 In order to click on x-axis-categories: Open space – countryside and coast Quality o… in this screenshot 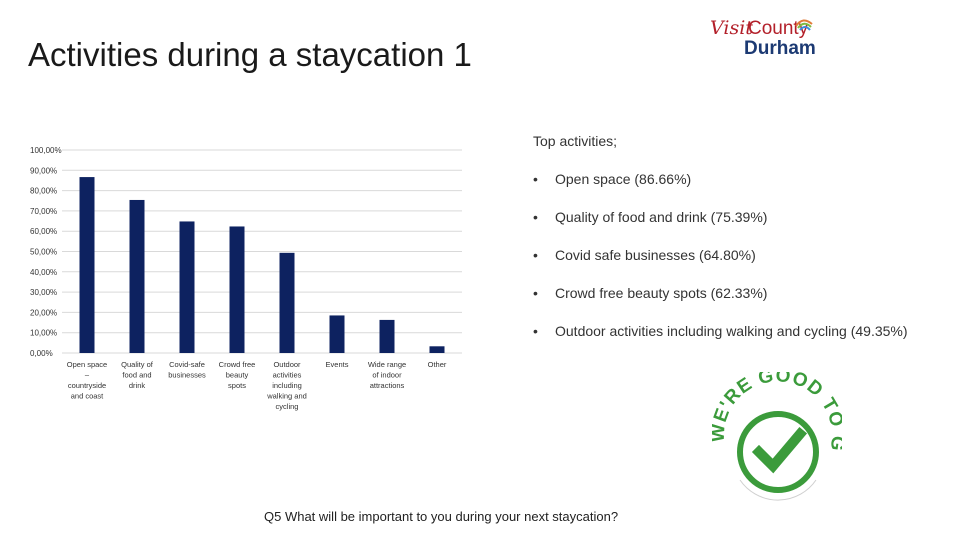, I will do `click(257, 385)`.